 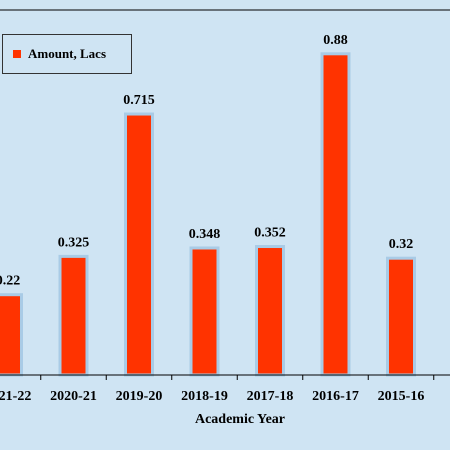 What do you see at coordinates (73, 396) in the screenshot?
I see `x-tick-label: 2020-21` at bounding box center [73, 396].